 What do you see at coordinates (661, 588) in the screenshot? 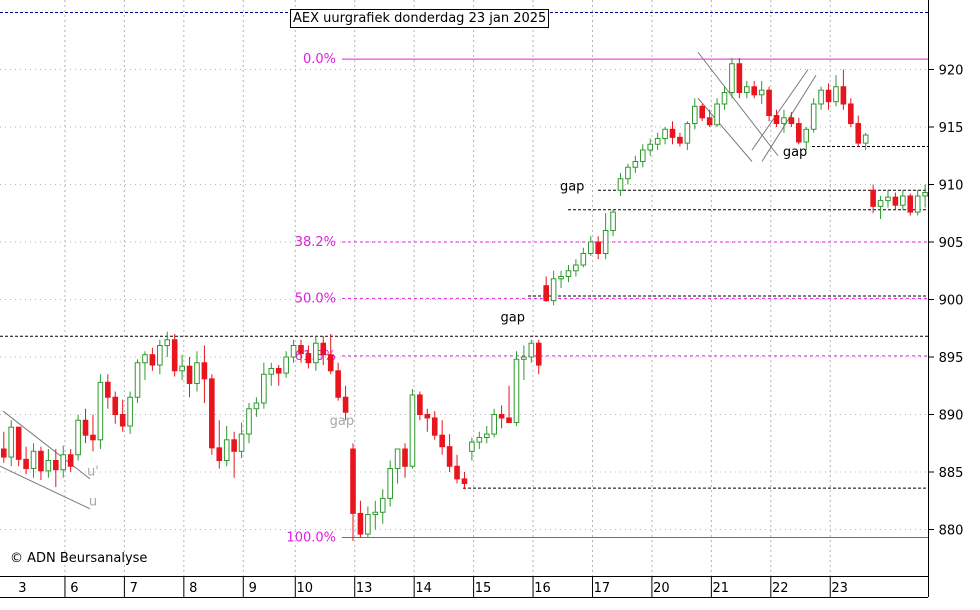
I see `x-axis-tick-label: 20` at bounding box center [661, 588].